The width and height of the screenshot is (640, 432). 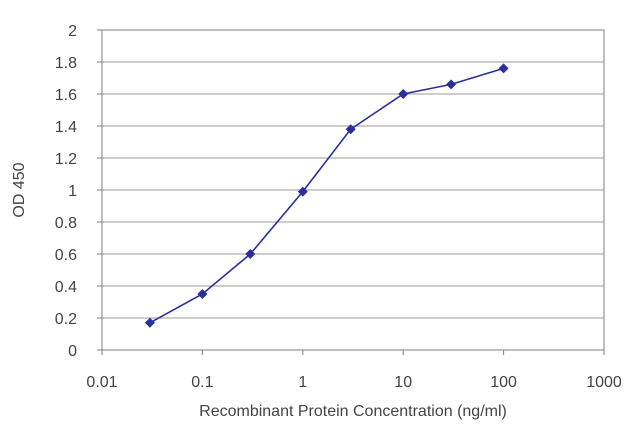 What do you see at coordinates (19, 189) in the screenshot?
I see `y-axis-title: OD 450` at bounding box center [19, 189].